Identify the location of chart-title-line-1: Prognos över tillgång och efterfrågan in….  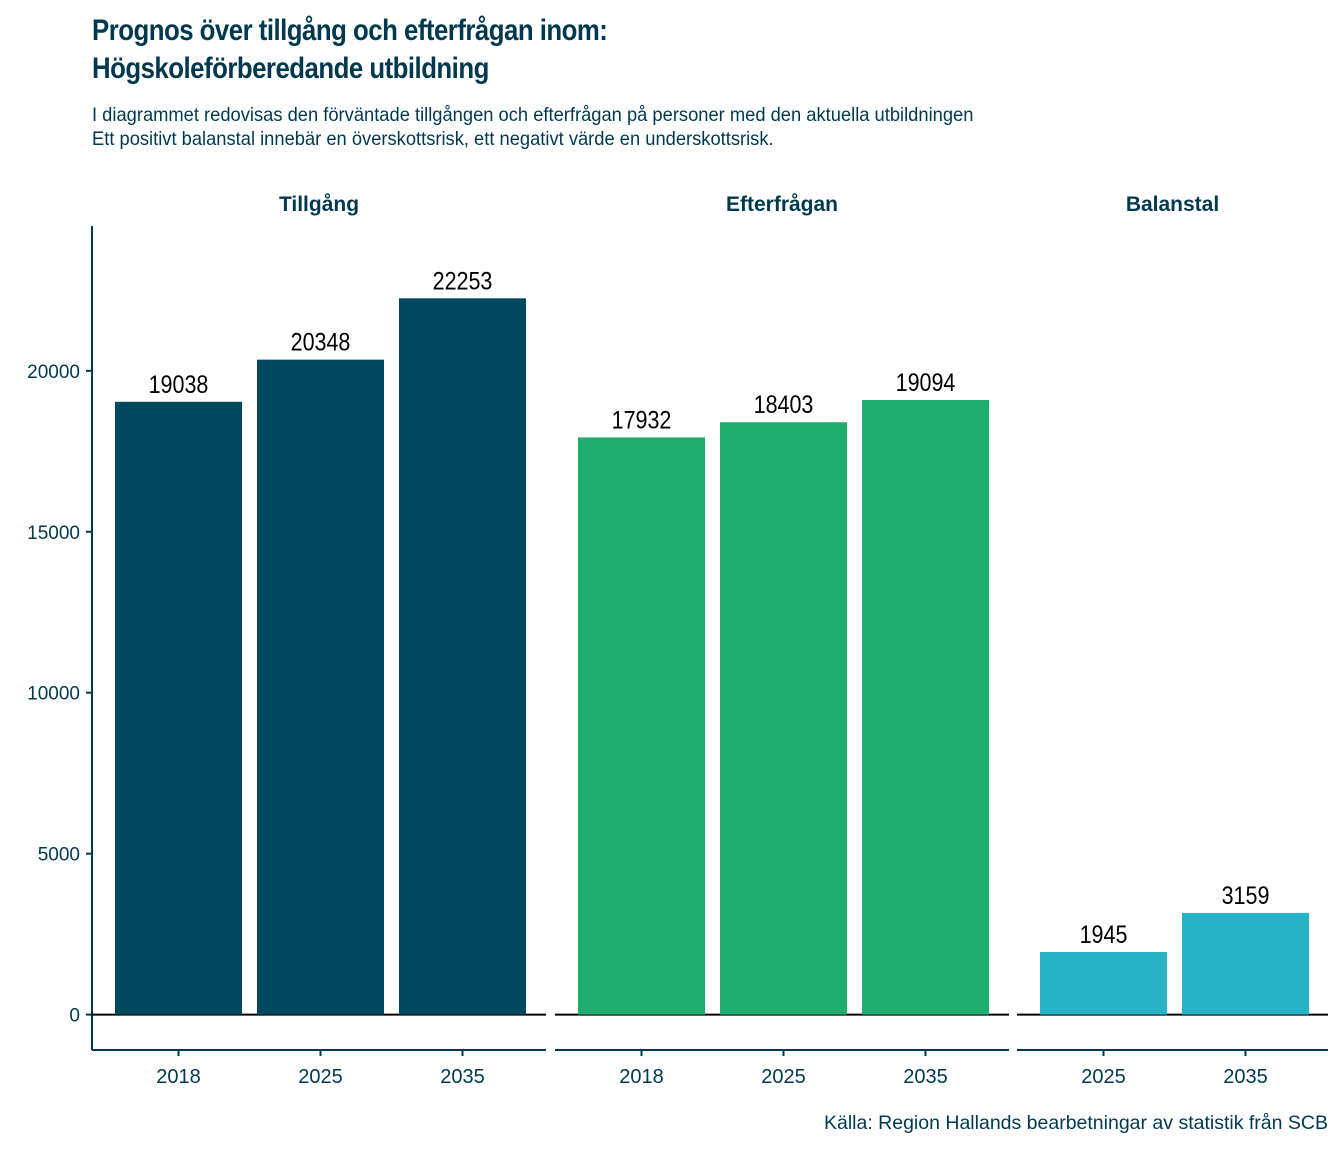
(350, 30).